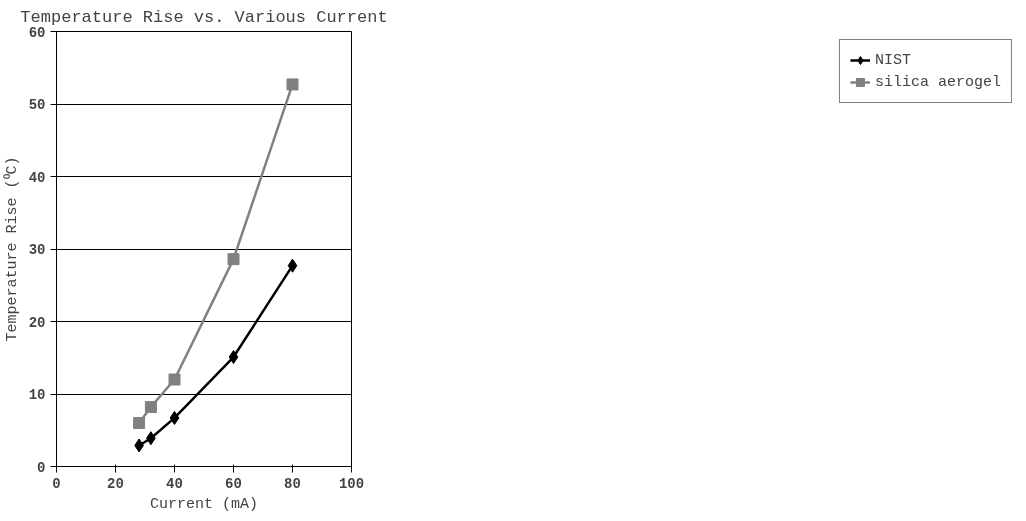 This screenshot has width=1026, height=521. What do you see at coordinates (11, 249) in the screenshot?
I see `y-axis-title: Temperature Rise (⁰C)` at bounding box center [11, 249].